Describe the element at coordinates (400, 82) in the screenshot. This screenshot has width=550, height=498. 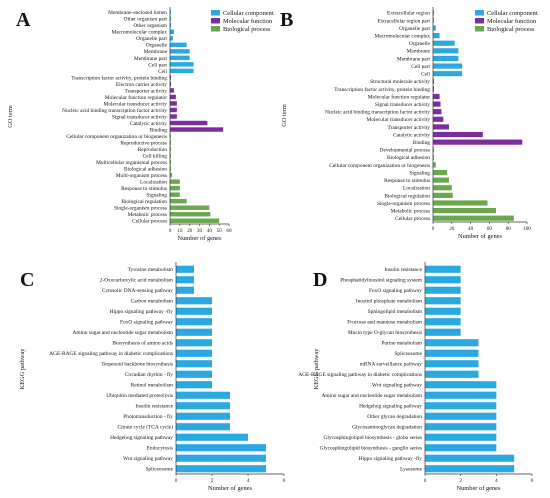
I see `category-label: Structural molecule activity` at that location.